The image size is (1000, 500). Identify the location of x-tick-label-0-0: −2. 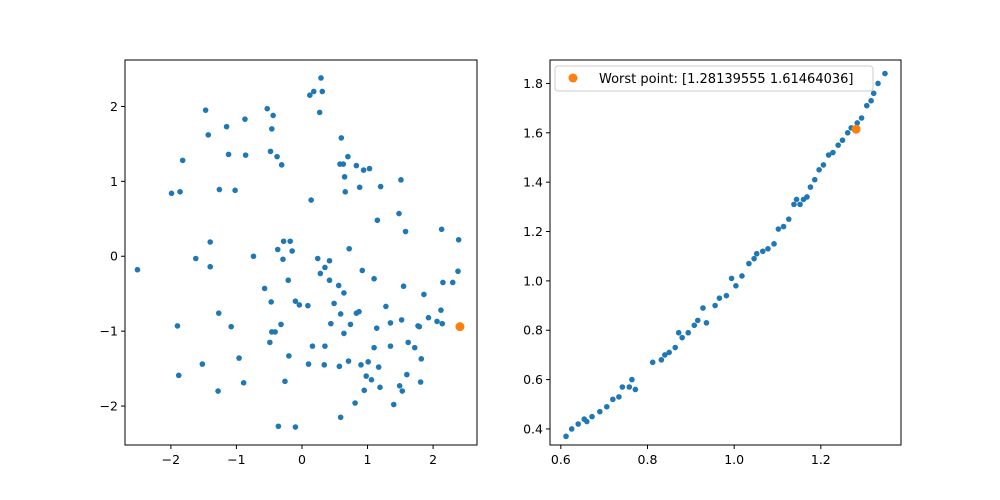
(171, 459).